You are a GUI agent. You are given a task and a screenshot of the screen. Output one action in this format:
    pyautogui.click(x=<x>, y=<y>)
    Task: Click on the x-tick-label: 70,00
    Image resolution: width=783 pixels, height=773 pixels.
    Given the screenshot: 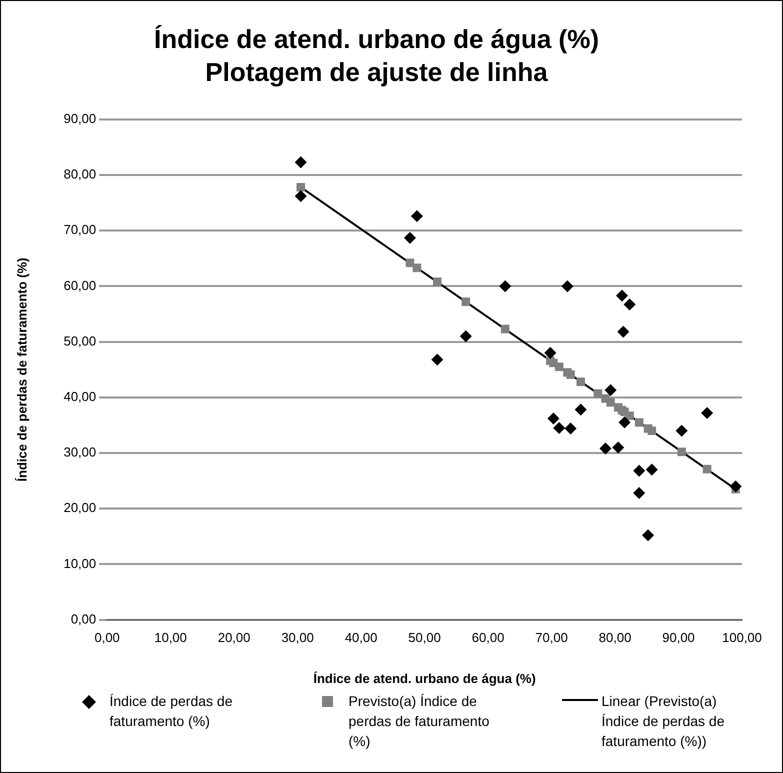 What is the action you would take?
    pyautogui.click(x=551, y=638)
    